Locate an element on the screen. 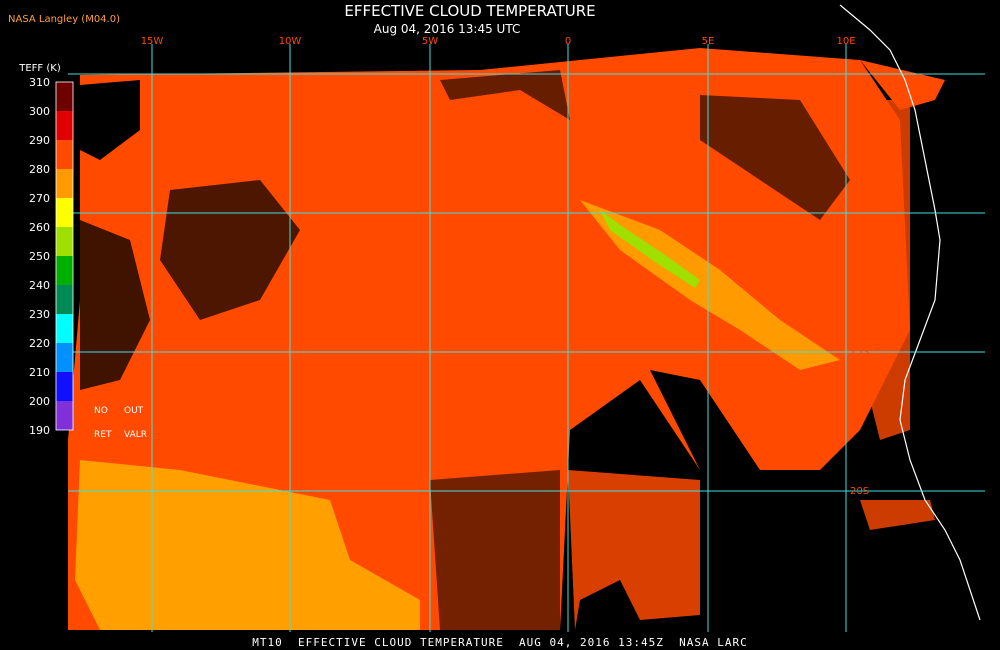 The image size is (1000, 650). longitude-label: 10E is located at coordinates (845, 41).